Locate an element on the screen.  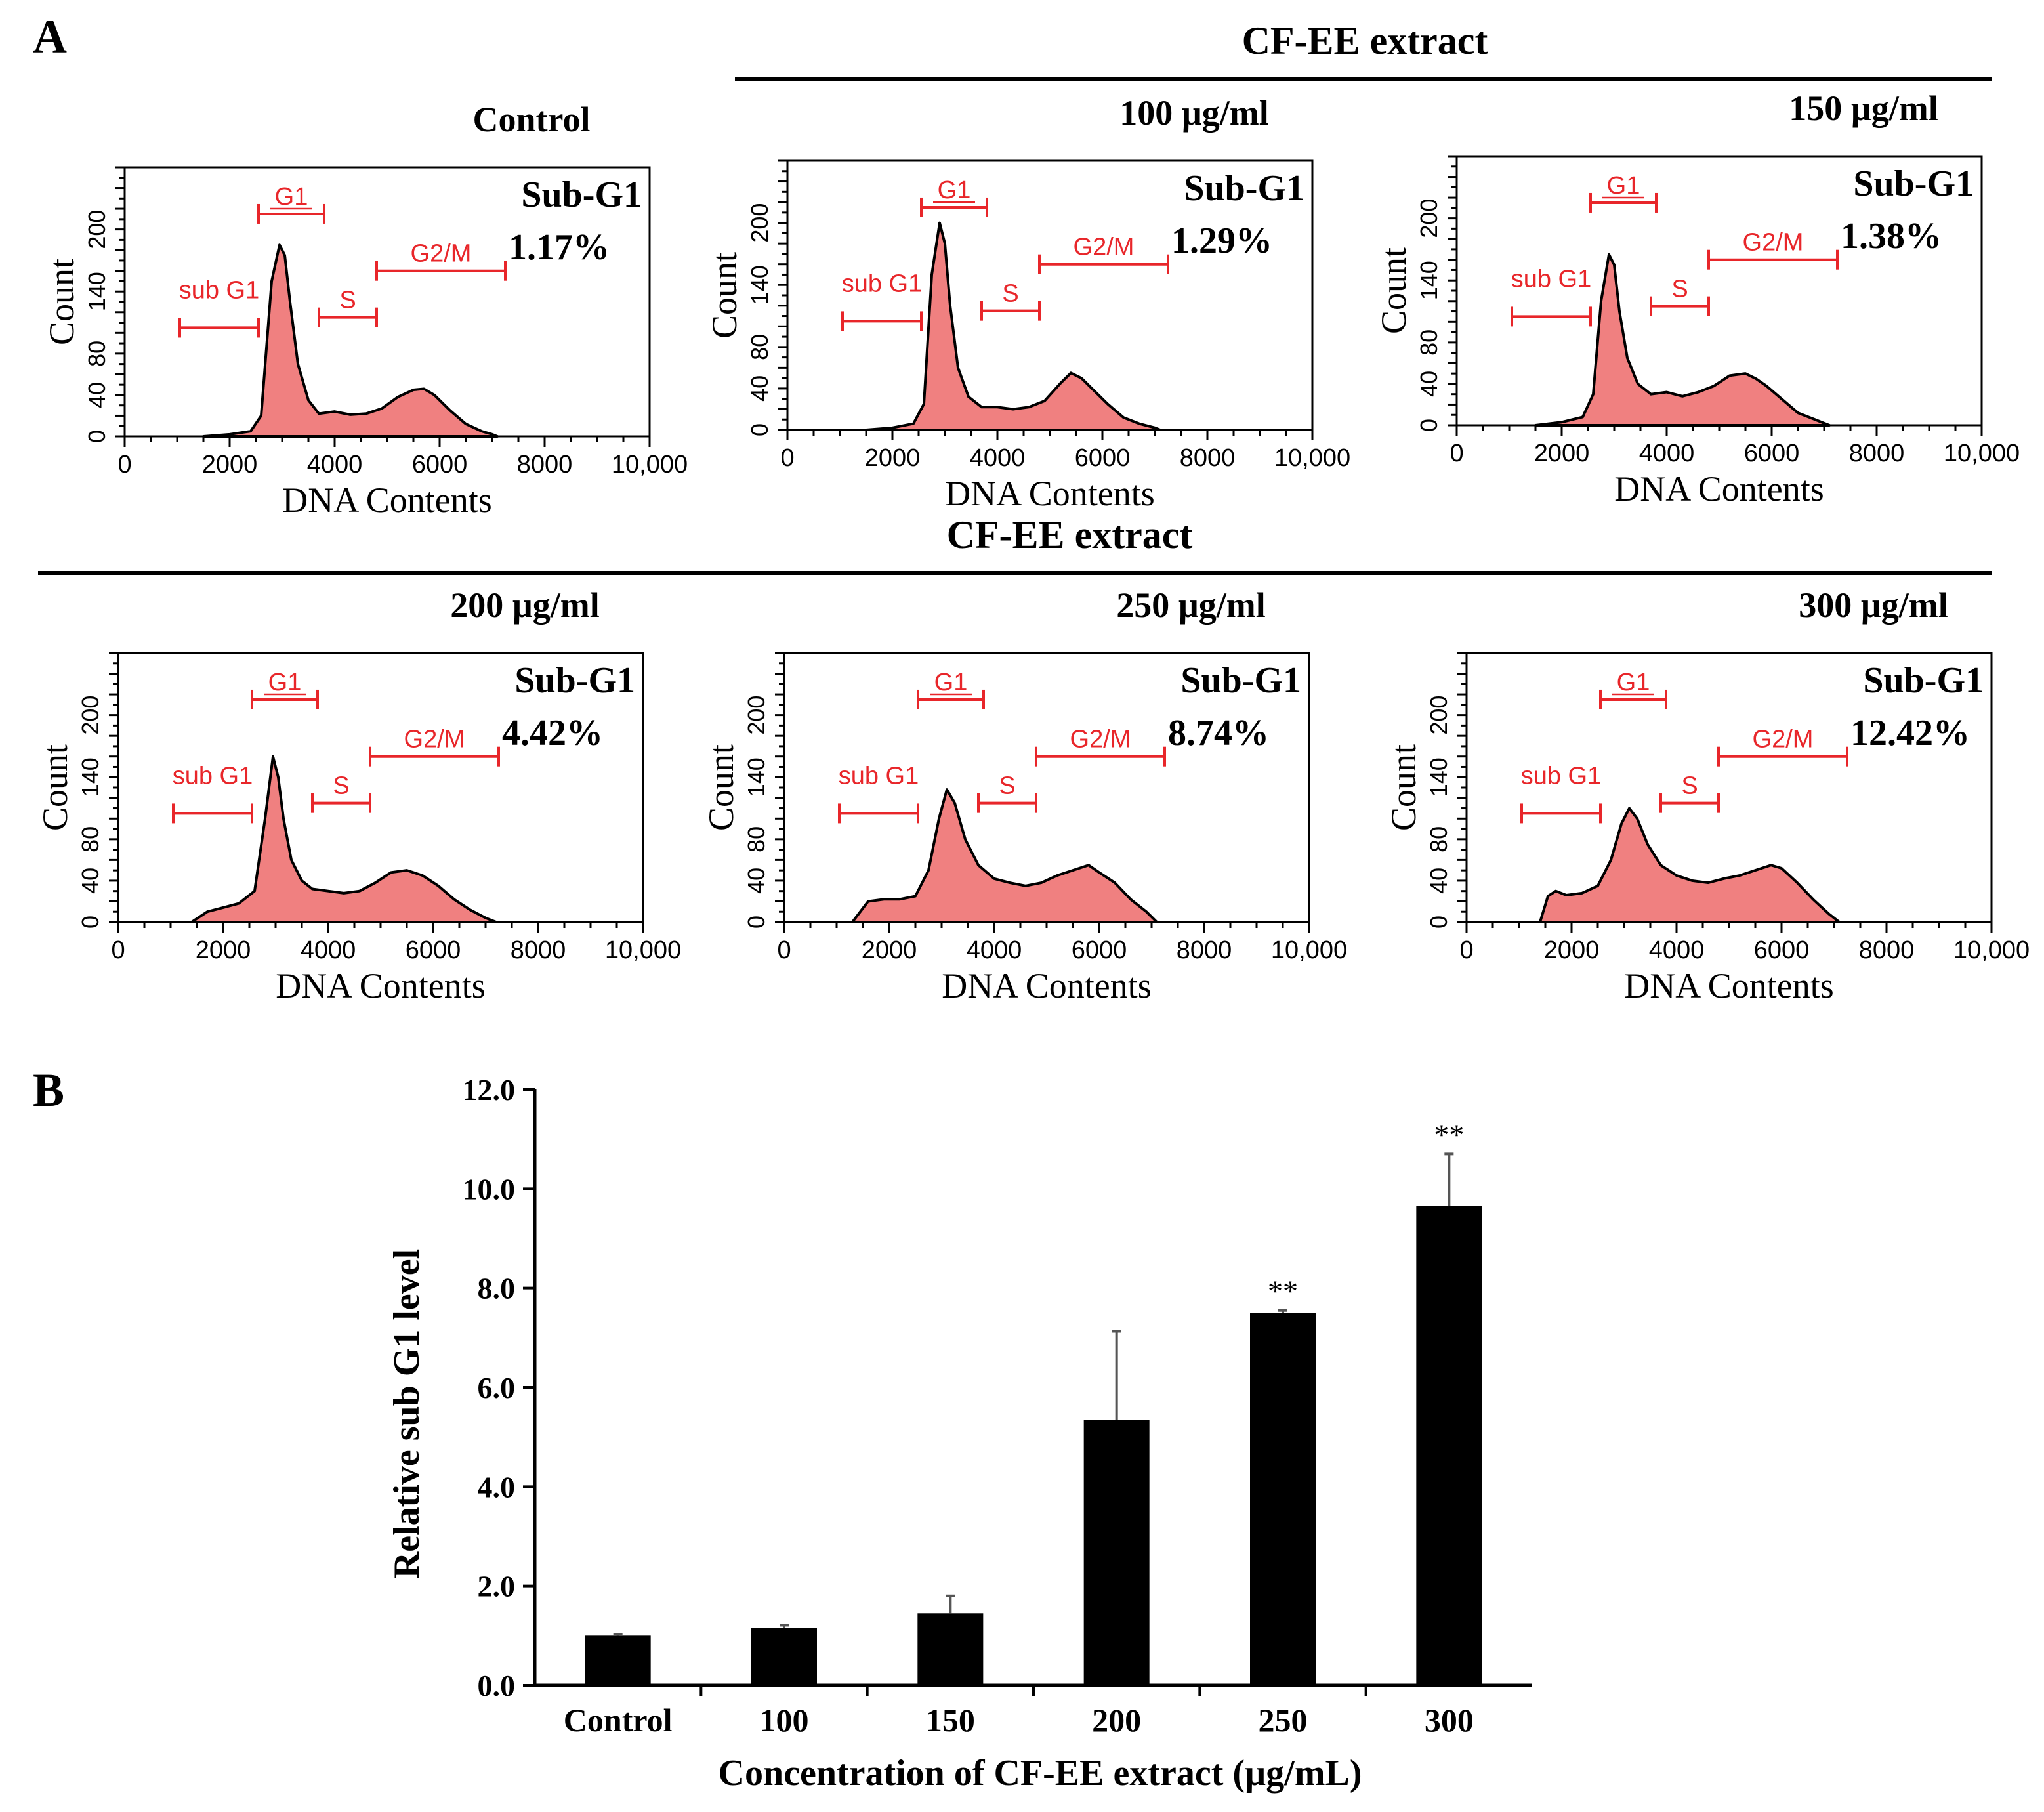
x-tick-label: 100 is located at coordinates (785, 1720).